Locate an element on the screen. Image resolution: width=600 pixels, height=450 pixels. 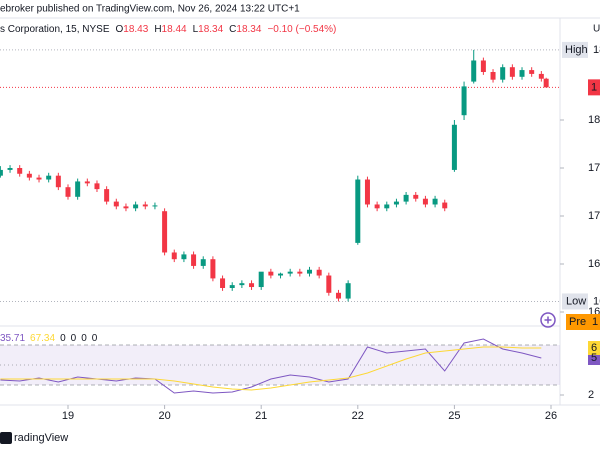
footer: radingView is located at coordinates (41, 438).